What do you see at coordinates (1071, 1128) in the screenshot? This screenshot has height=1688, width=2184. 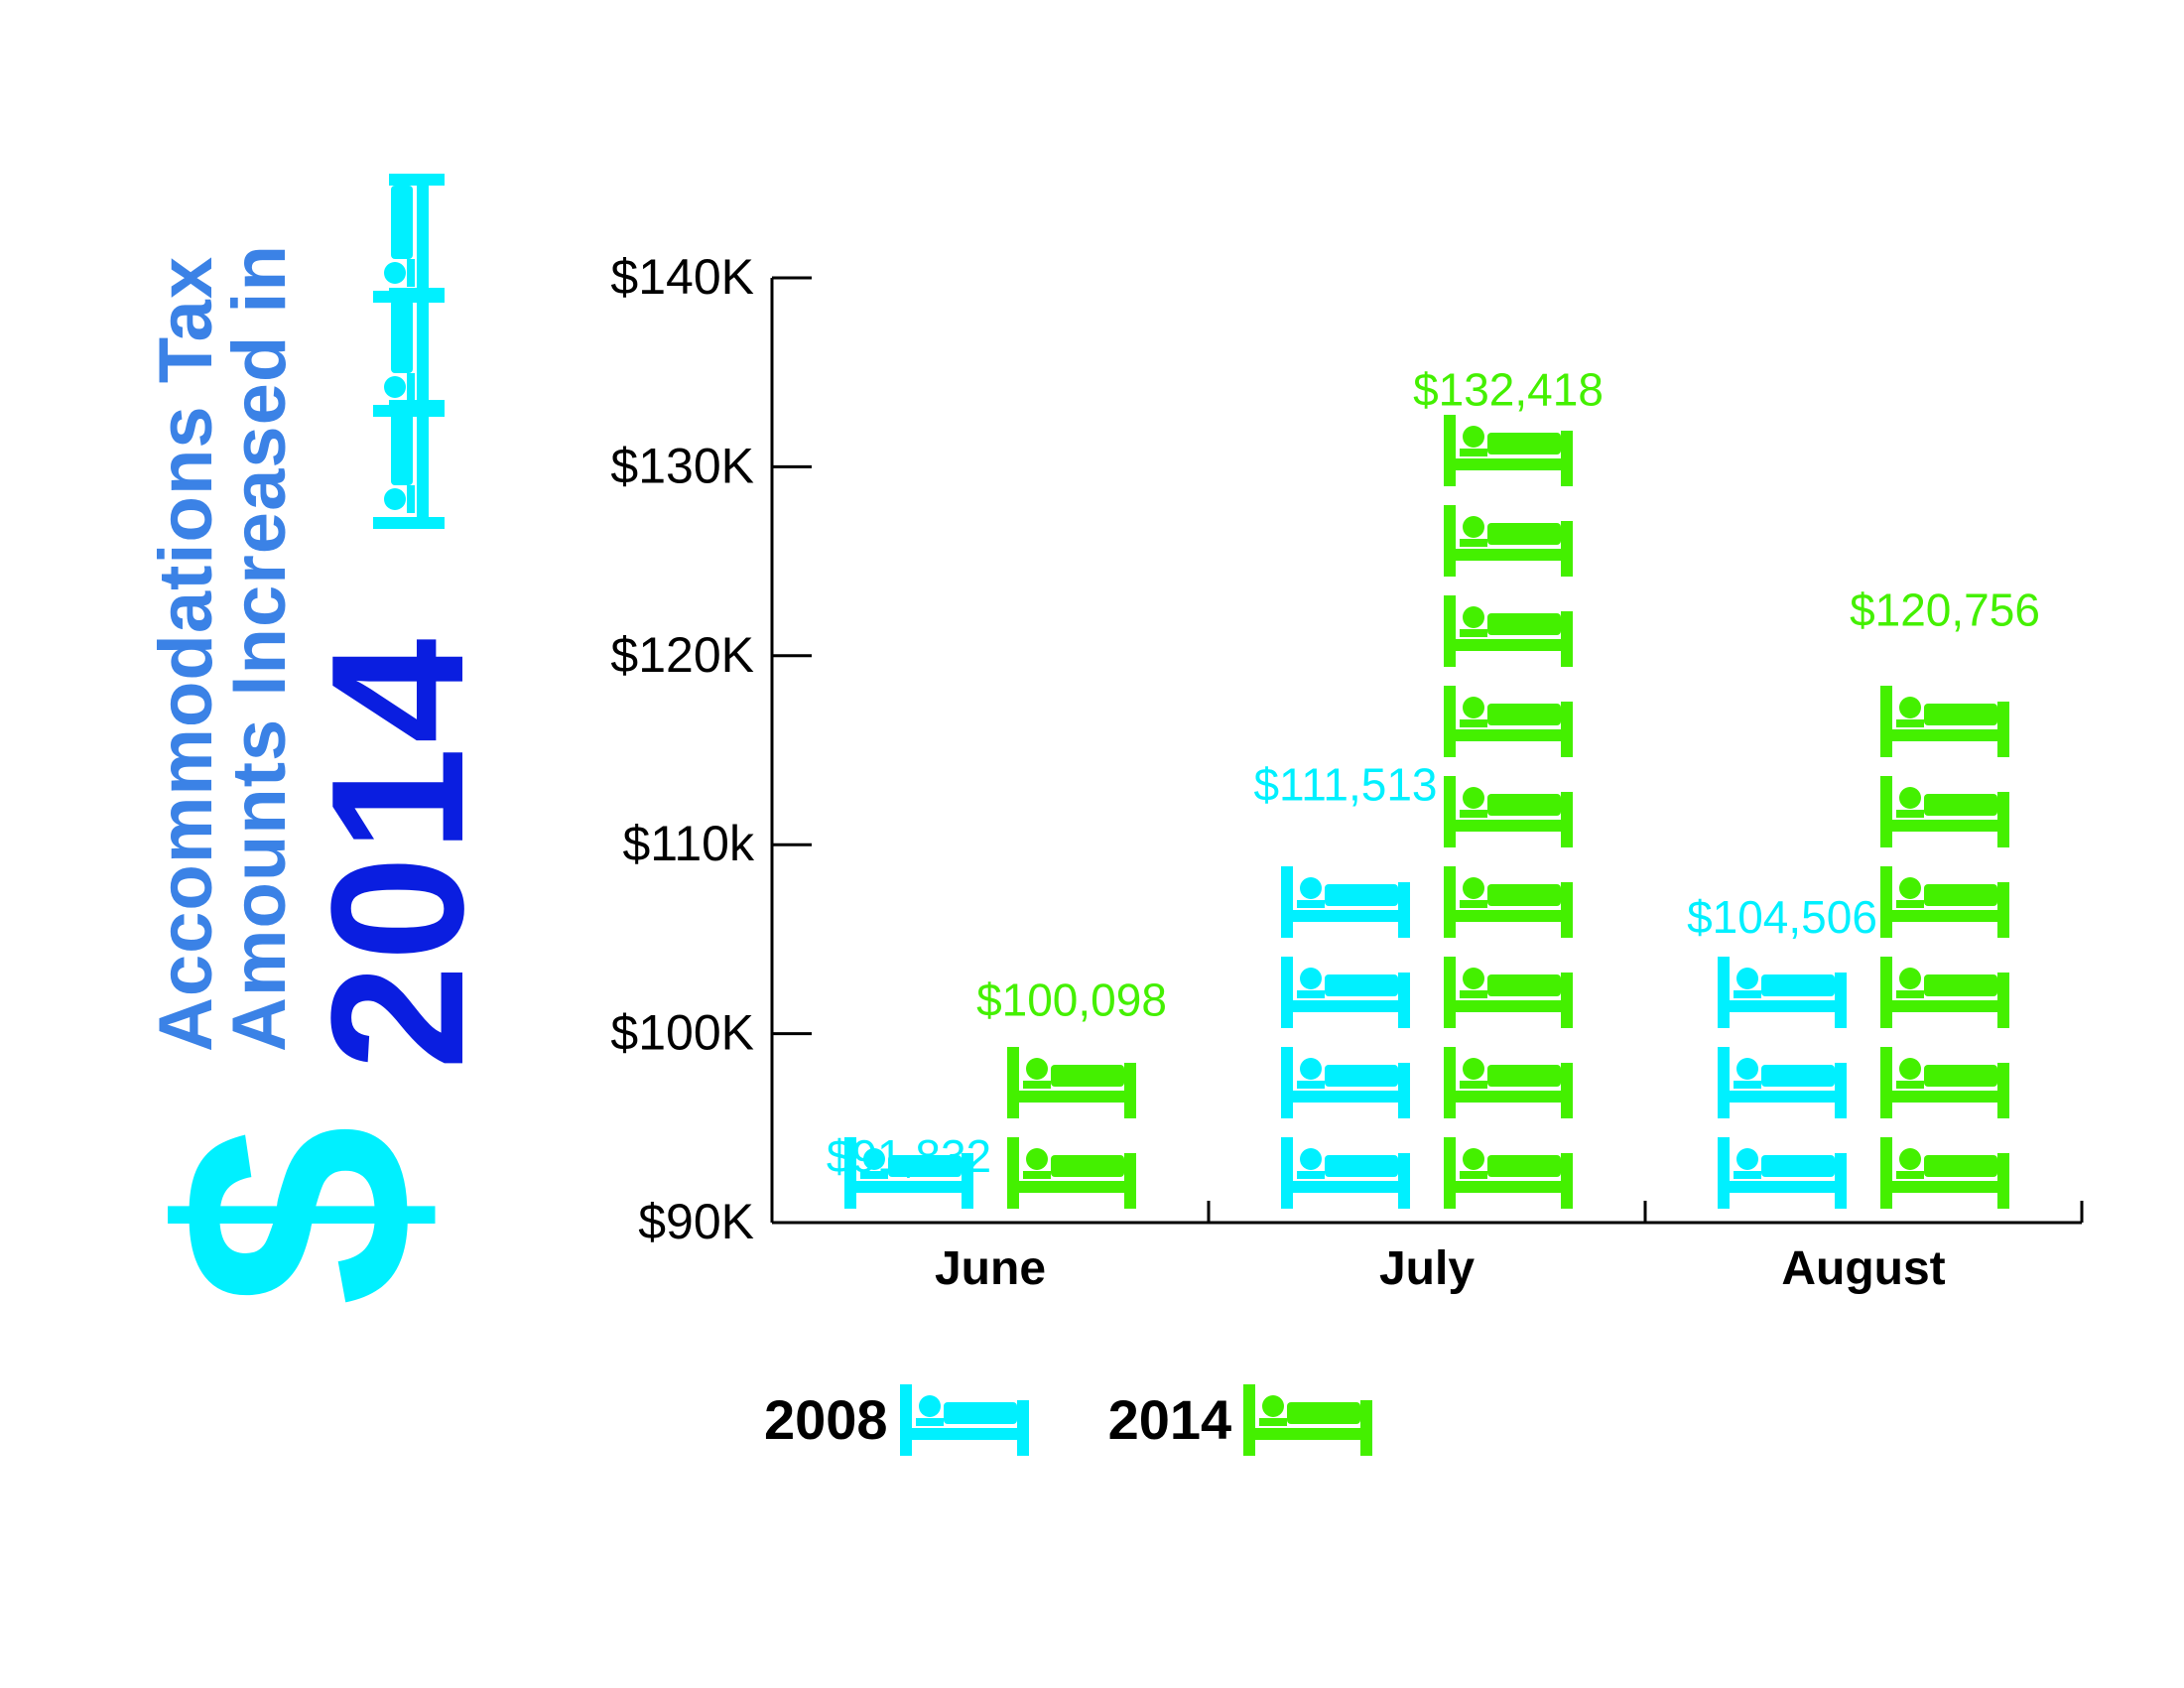 I see `bar-2014-june` at bounding box center [1071, 1128].